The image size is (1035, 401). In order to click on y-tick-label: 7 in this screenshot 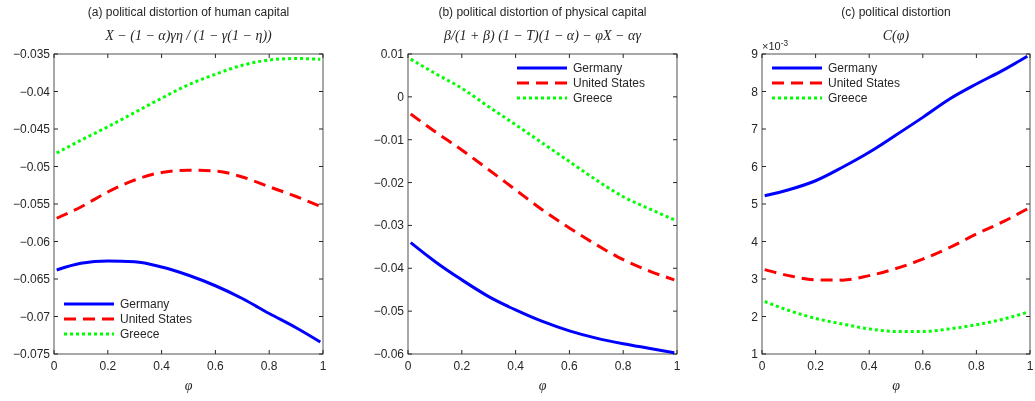, I will do `click(755, 129)`.